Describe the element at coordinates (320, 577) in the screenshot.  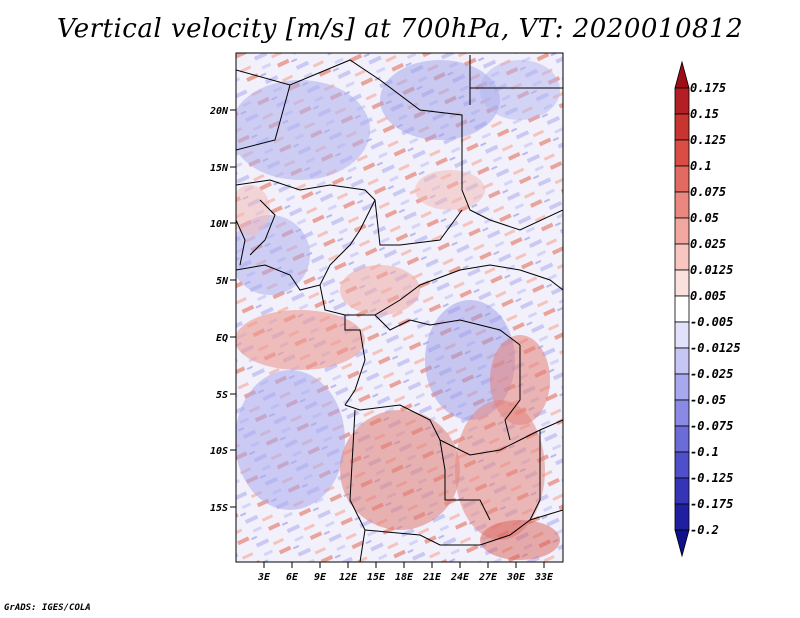
I see `lon-tick-label: 9E` at that location.